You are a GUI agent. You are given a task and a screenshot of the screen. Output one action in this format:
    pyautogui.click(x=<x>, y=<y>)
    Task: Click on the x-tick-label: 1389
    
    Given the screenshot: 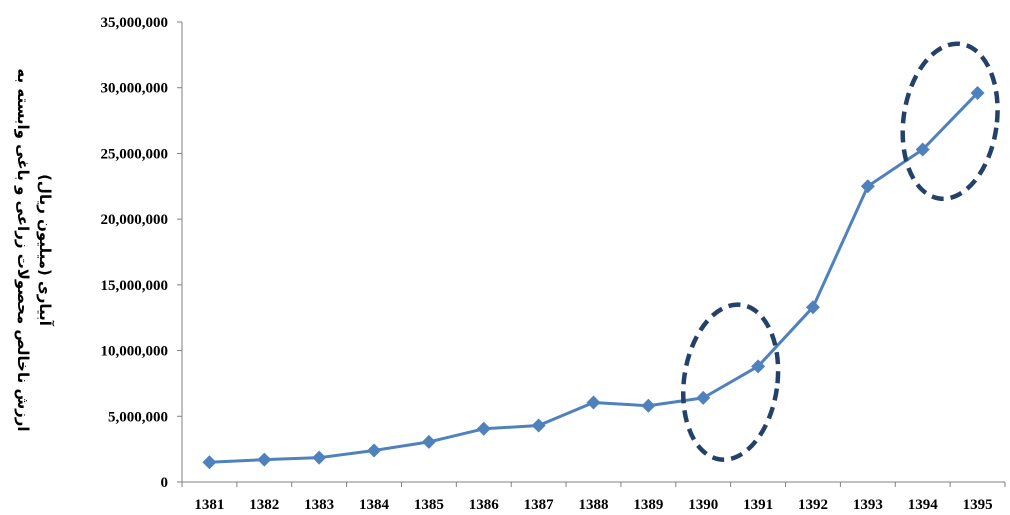 What is the action you would take?
    pyautogui.click(x=648, y=505)
    